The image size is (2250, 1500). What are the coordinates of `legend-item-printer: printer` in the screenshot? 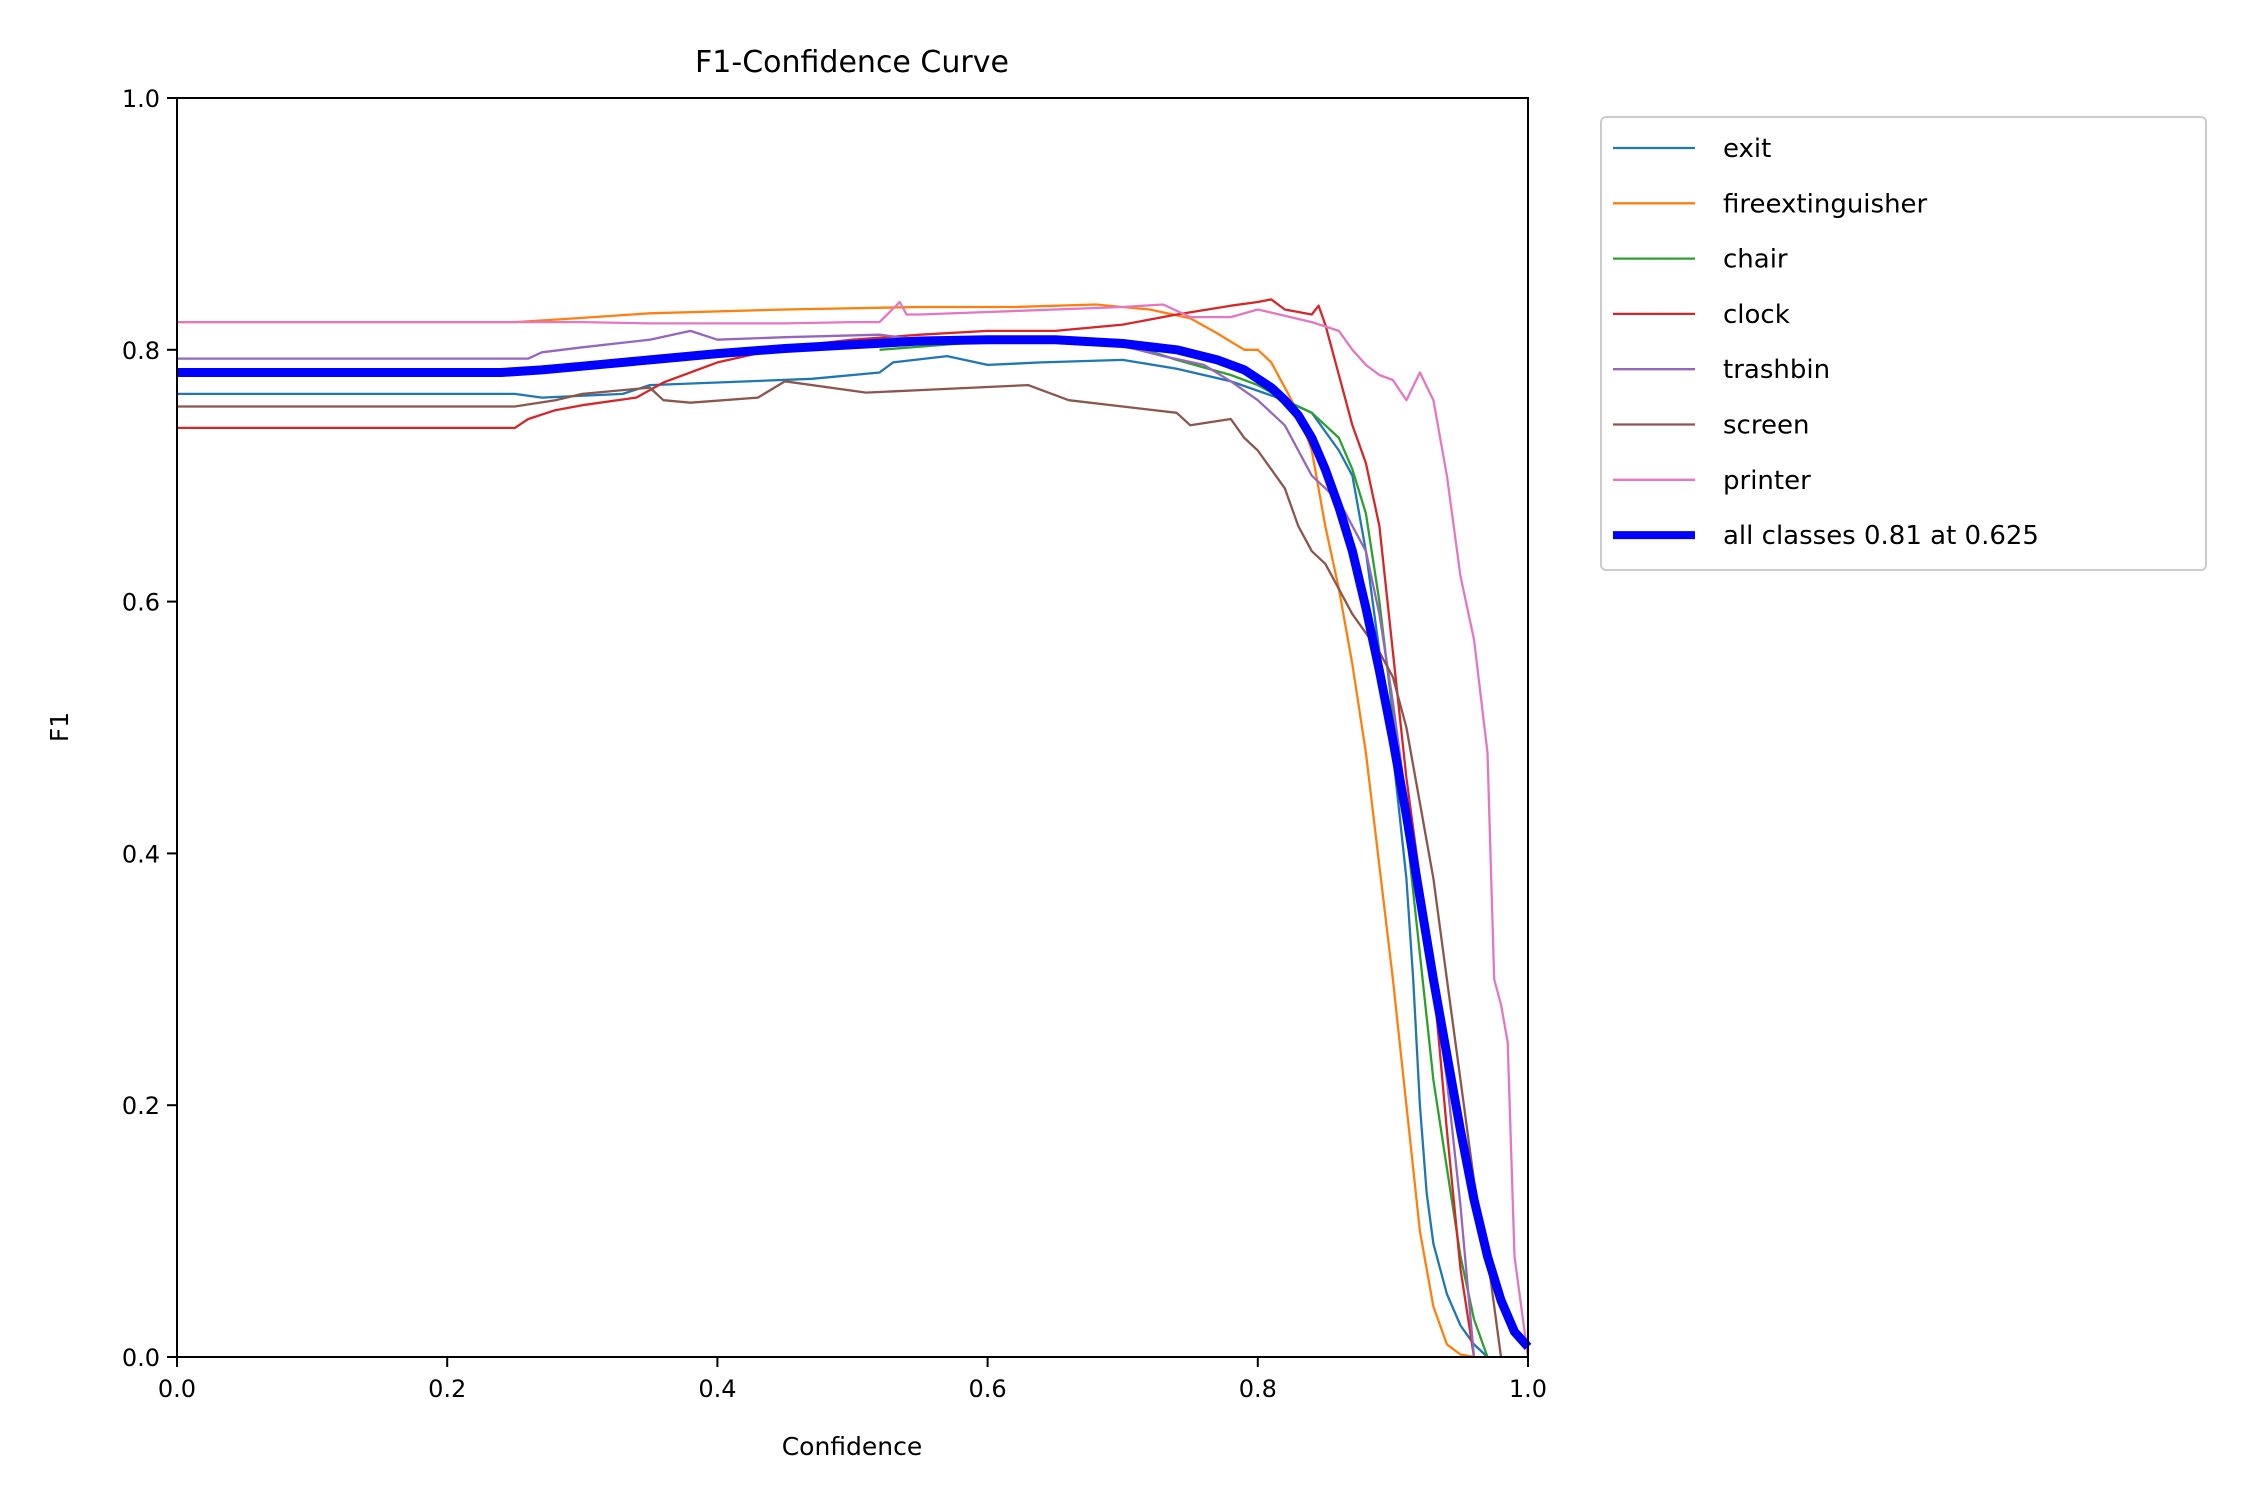 It's located at (1712, 481).